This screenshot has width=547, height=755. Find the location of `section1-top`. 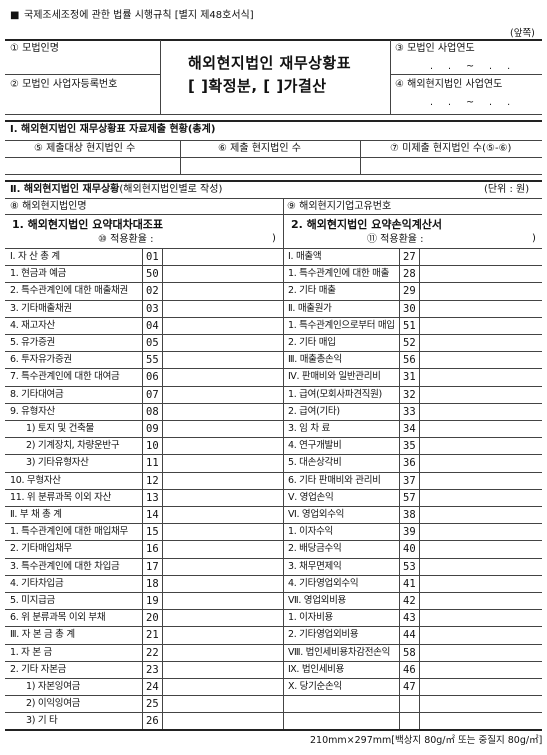

section1-top is located at coordinates (273, 121).